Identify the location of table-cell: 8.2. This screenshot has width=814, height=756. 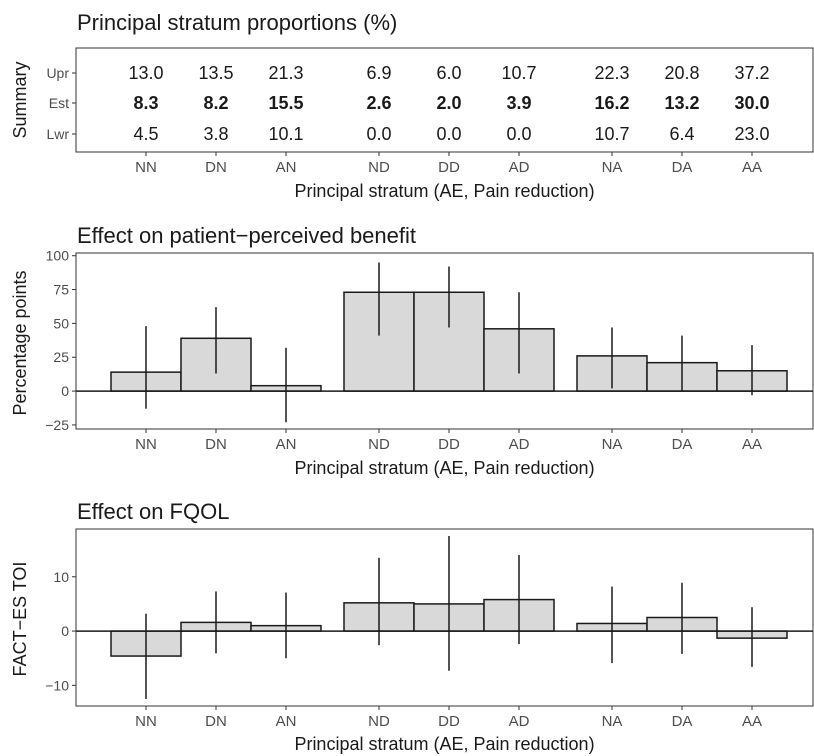
(215, 103).